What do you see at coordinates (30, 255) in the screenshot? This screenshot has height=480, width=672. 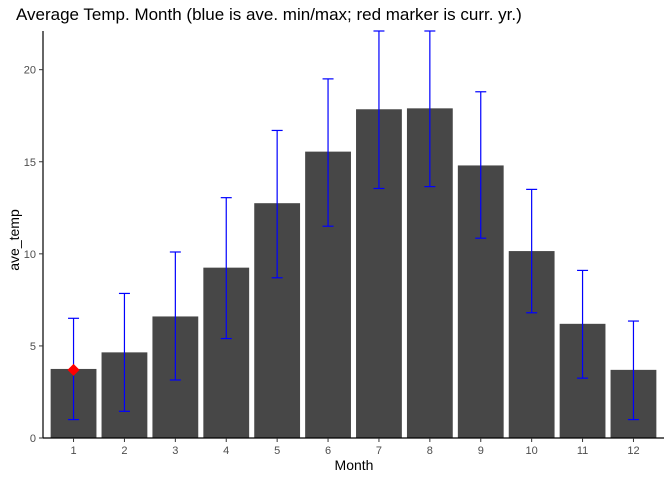 I see `y-tick-label: 10` at bounding box center [30, 255].